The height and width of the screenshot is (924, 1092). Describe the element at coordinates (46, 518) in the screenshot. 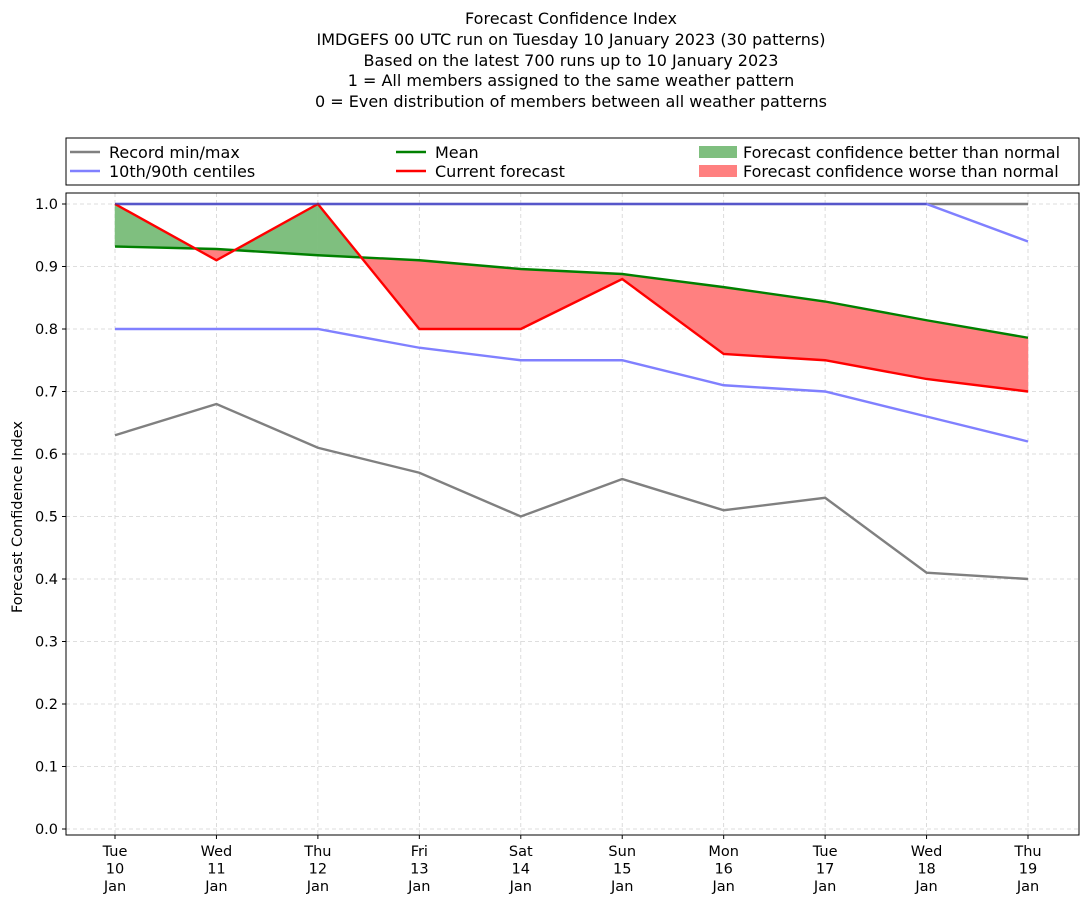

I see `y-tick-label: 0.5` at that location.